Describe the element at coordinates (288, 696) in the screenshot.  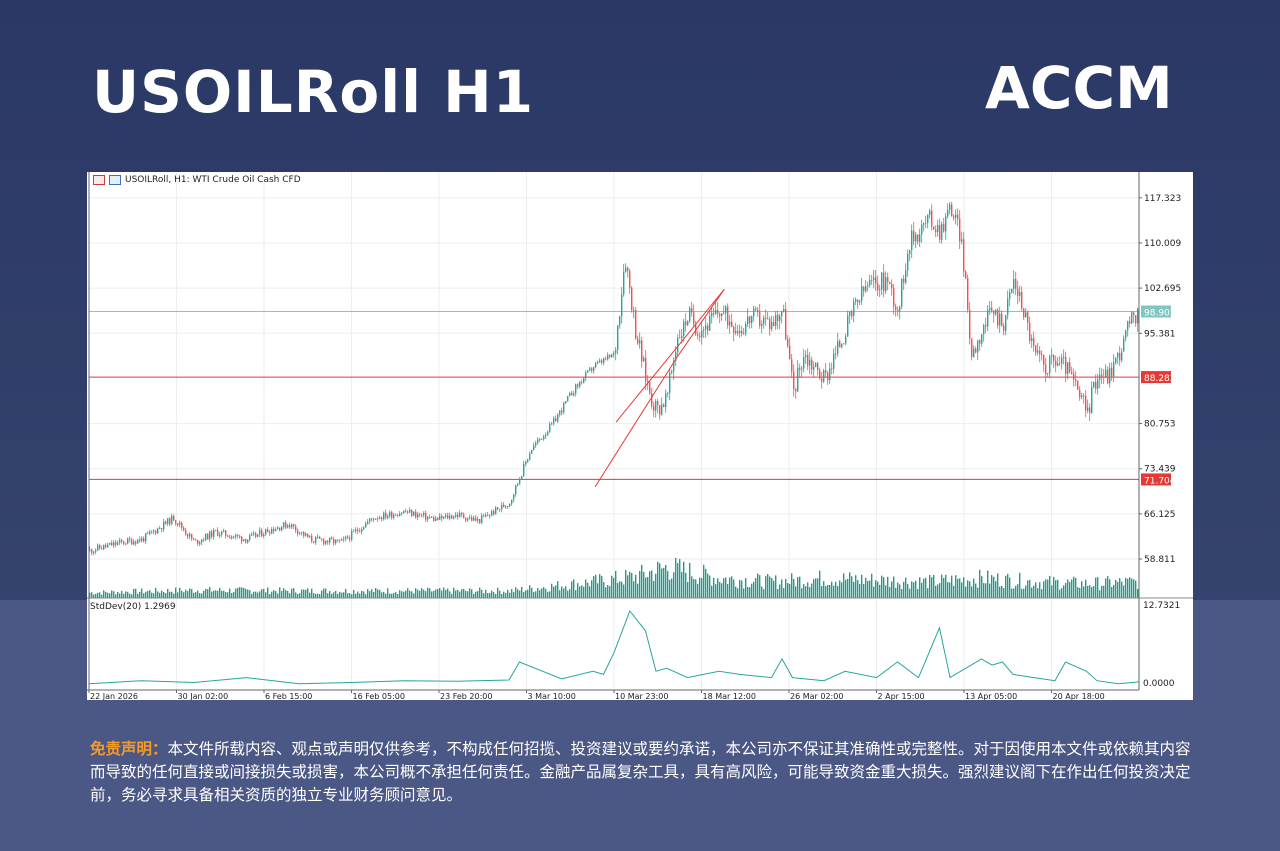
I see `x-tick-label: 6 Feb 15:00` at that location.